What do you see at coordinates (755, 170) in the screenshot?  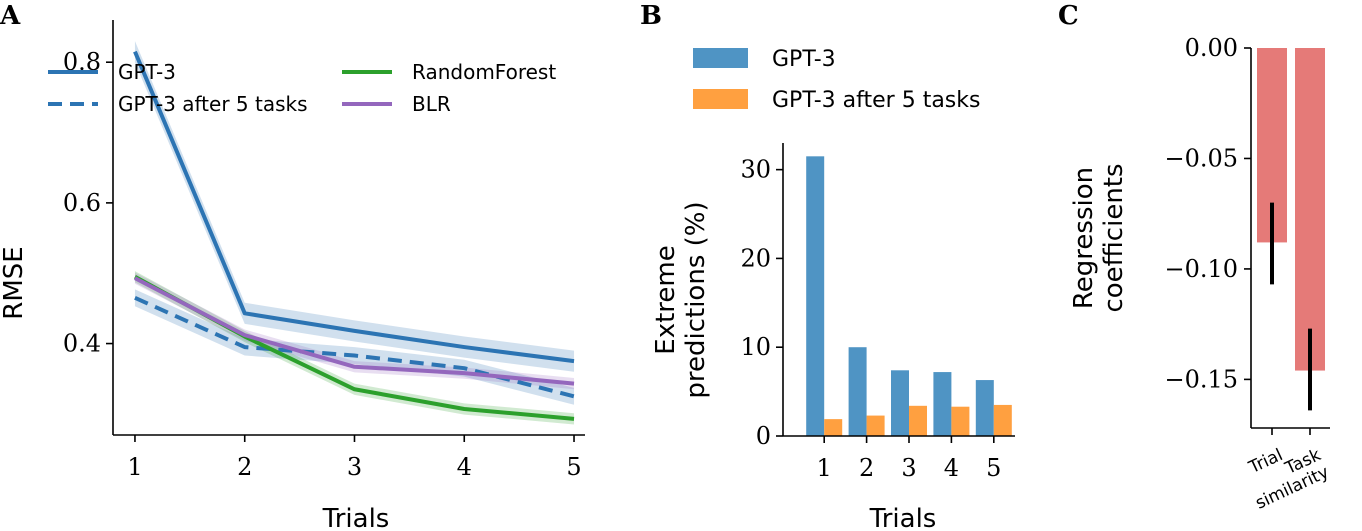 I see `b-y-tick-label: 30` at bounding box center [755, 170].